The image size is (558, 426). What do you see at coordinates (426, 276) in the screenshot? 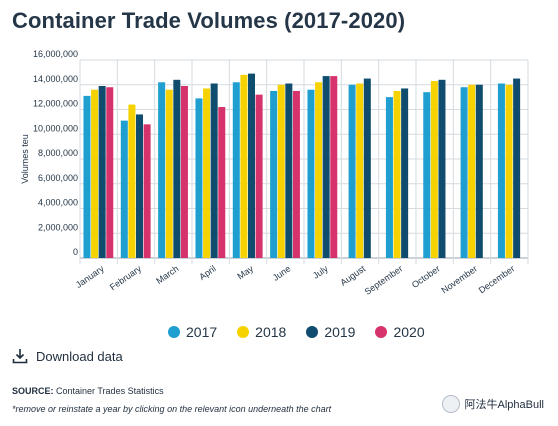
I see `x-tick-label: October` at bounding box center [426, 276].